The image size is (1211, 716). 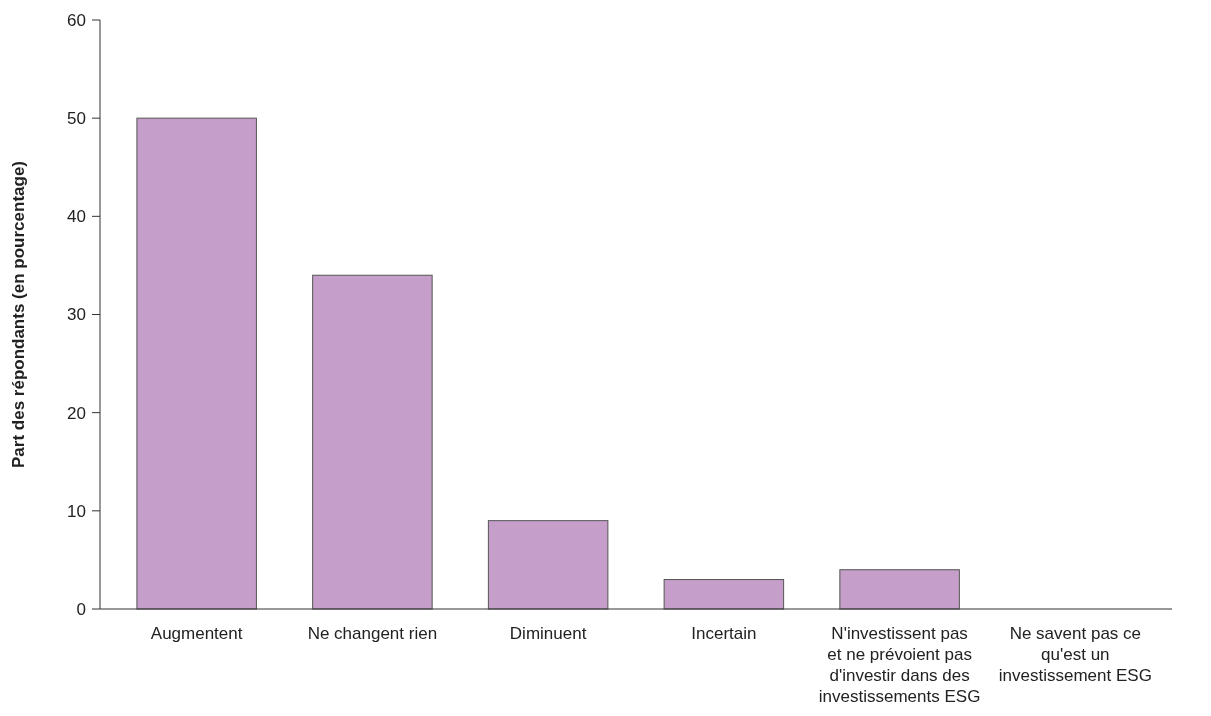 I want to click on x-tick-label: Incertain, so click(x=724, y=633).